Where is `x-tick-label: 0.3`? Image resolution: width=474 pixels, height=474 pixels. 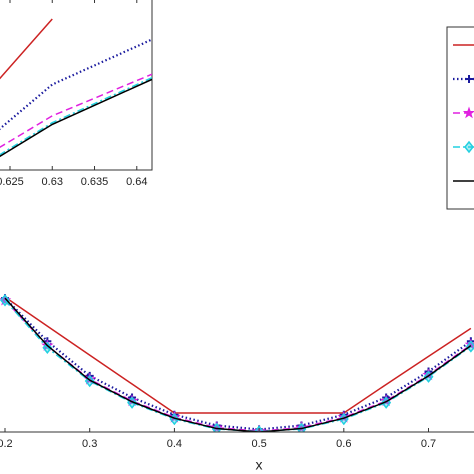 x-tick-label: 0.3 is located at coordinates (89, 444).